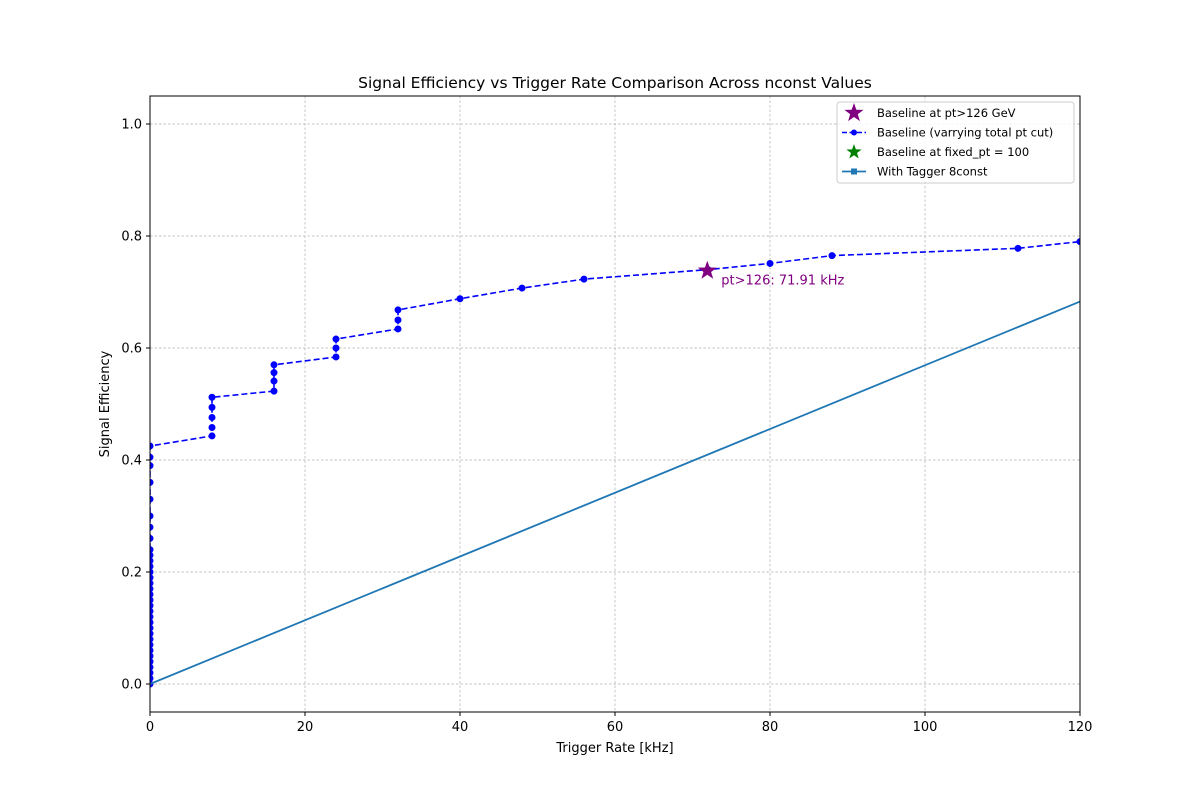  I want to click on legend-dot-icon, so click(854, 132).